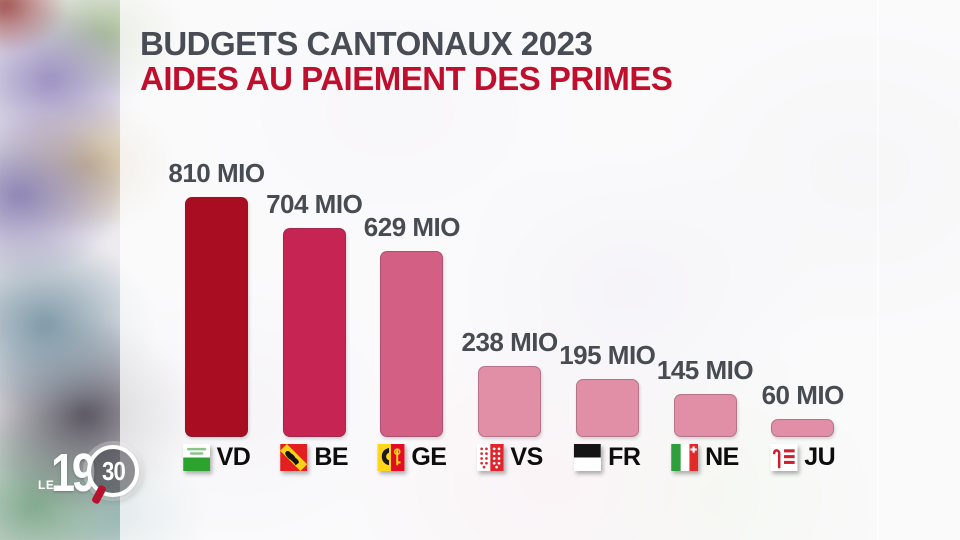 The image size is (960, 540). I want to click on fr-flag-icon, so click(588, 457).